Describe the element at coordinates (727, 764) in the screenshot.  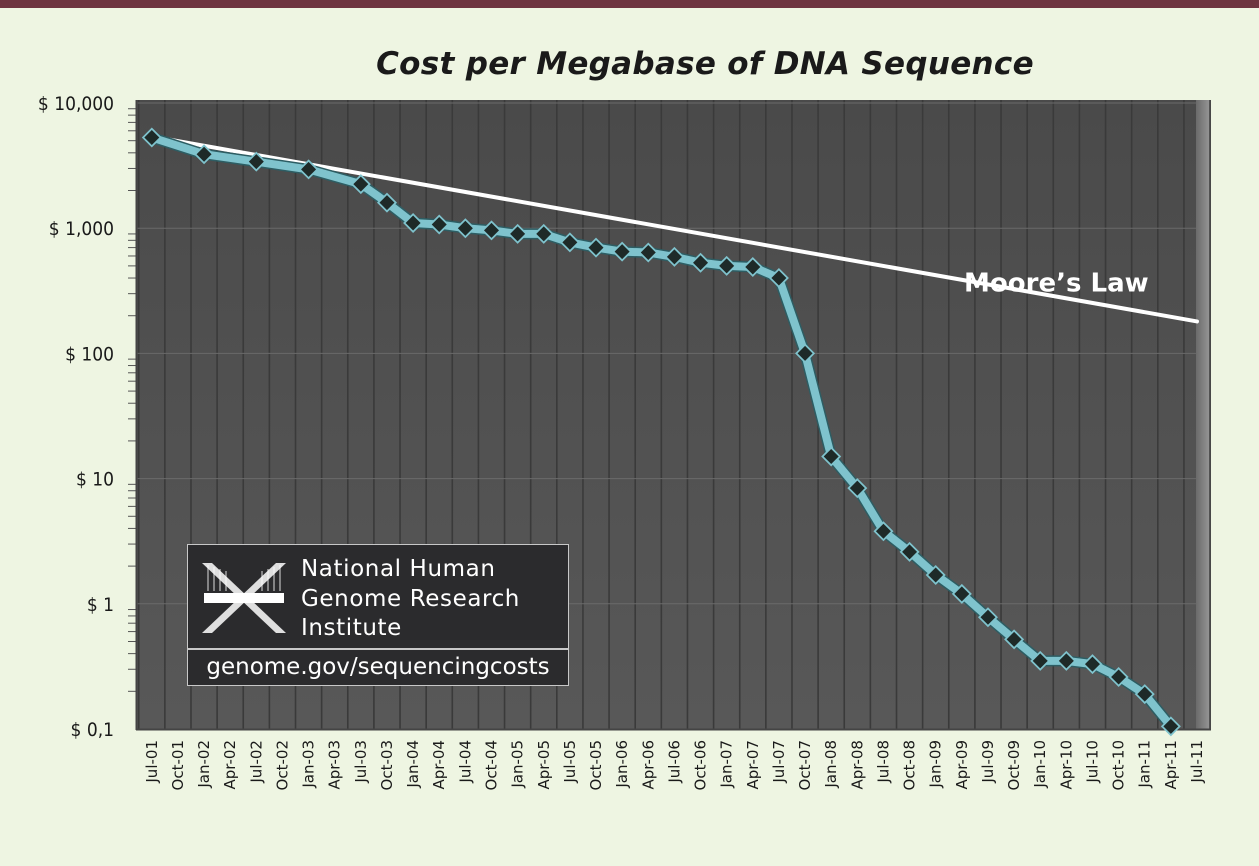
I see `x-tick-label: Jan-07` at that location.